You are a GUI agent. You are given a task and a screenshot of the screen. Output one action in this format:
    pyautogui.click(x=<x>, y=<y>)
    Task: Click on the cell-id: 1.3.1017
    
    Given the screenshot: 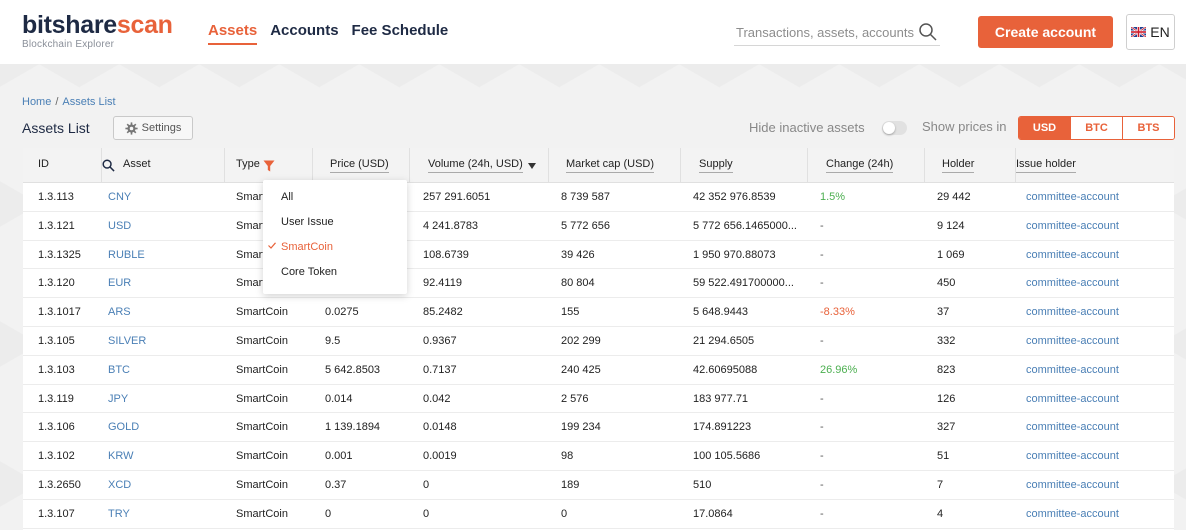 What is the action you would take?
    pyautogui.click(x=59, y=312)
    